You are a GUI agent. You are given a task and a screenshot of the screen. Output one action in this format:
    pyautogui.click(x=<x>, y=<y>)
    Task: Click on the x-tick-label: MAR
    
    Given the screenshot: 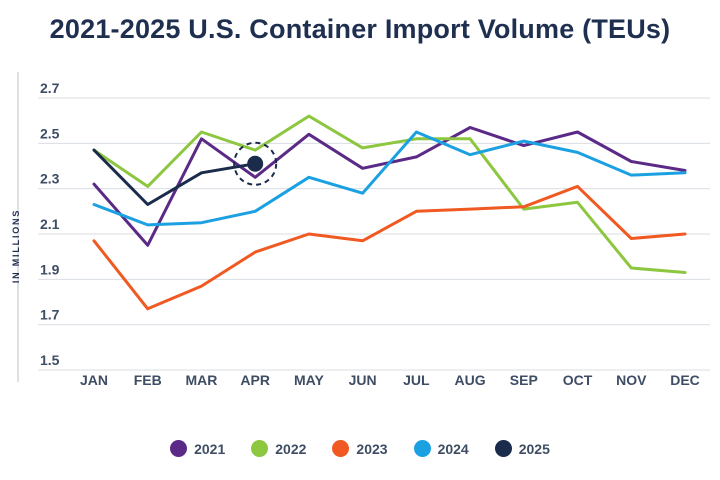 What is the action you would take?
    pyautogui.click(x=202, y=379)
    